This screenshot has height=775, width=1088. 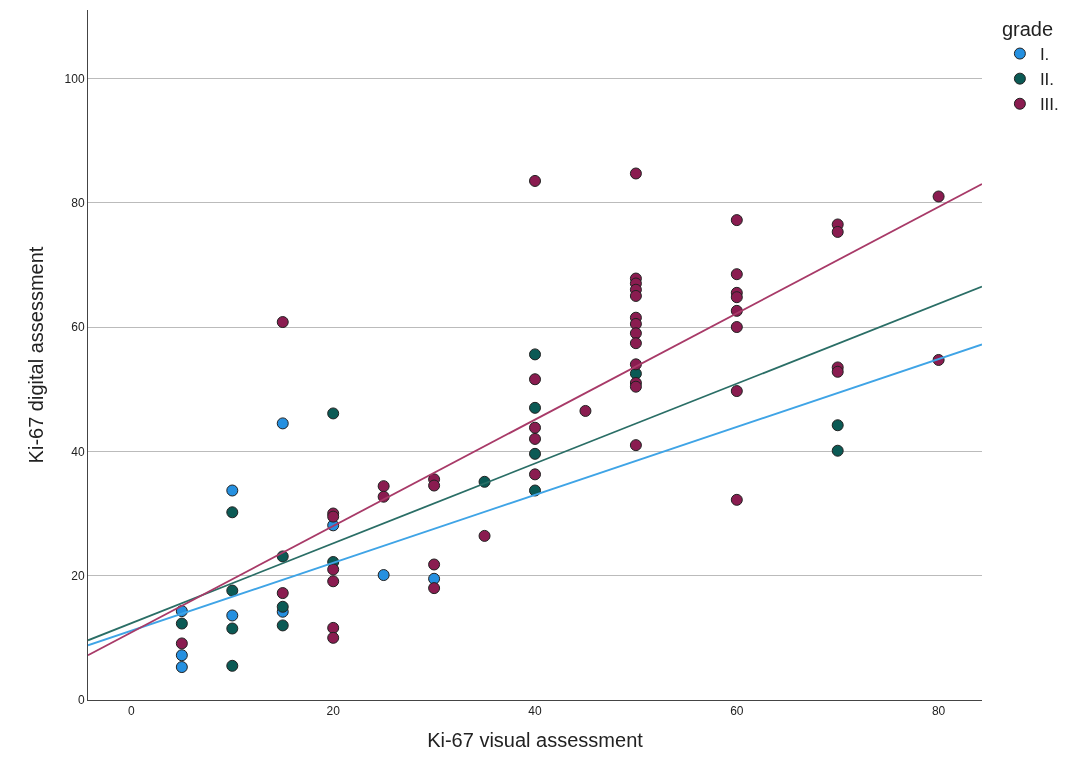 I want to click on legend-label: III., so click(x=1049, y=105).